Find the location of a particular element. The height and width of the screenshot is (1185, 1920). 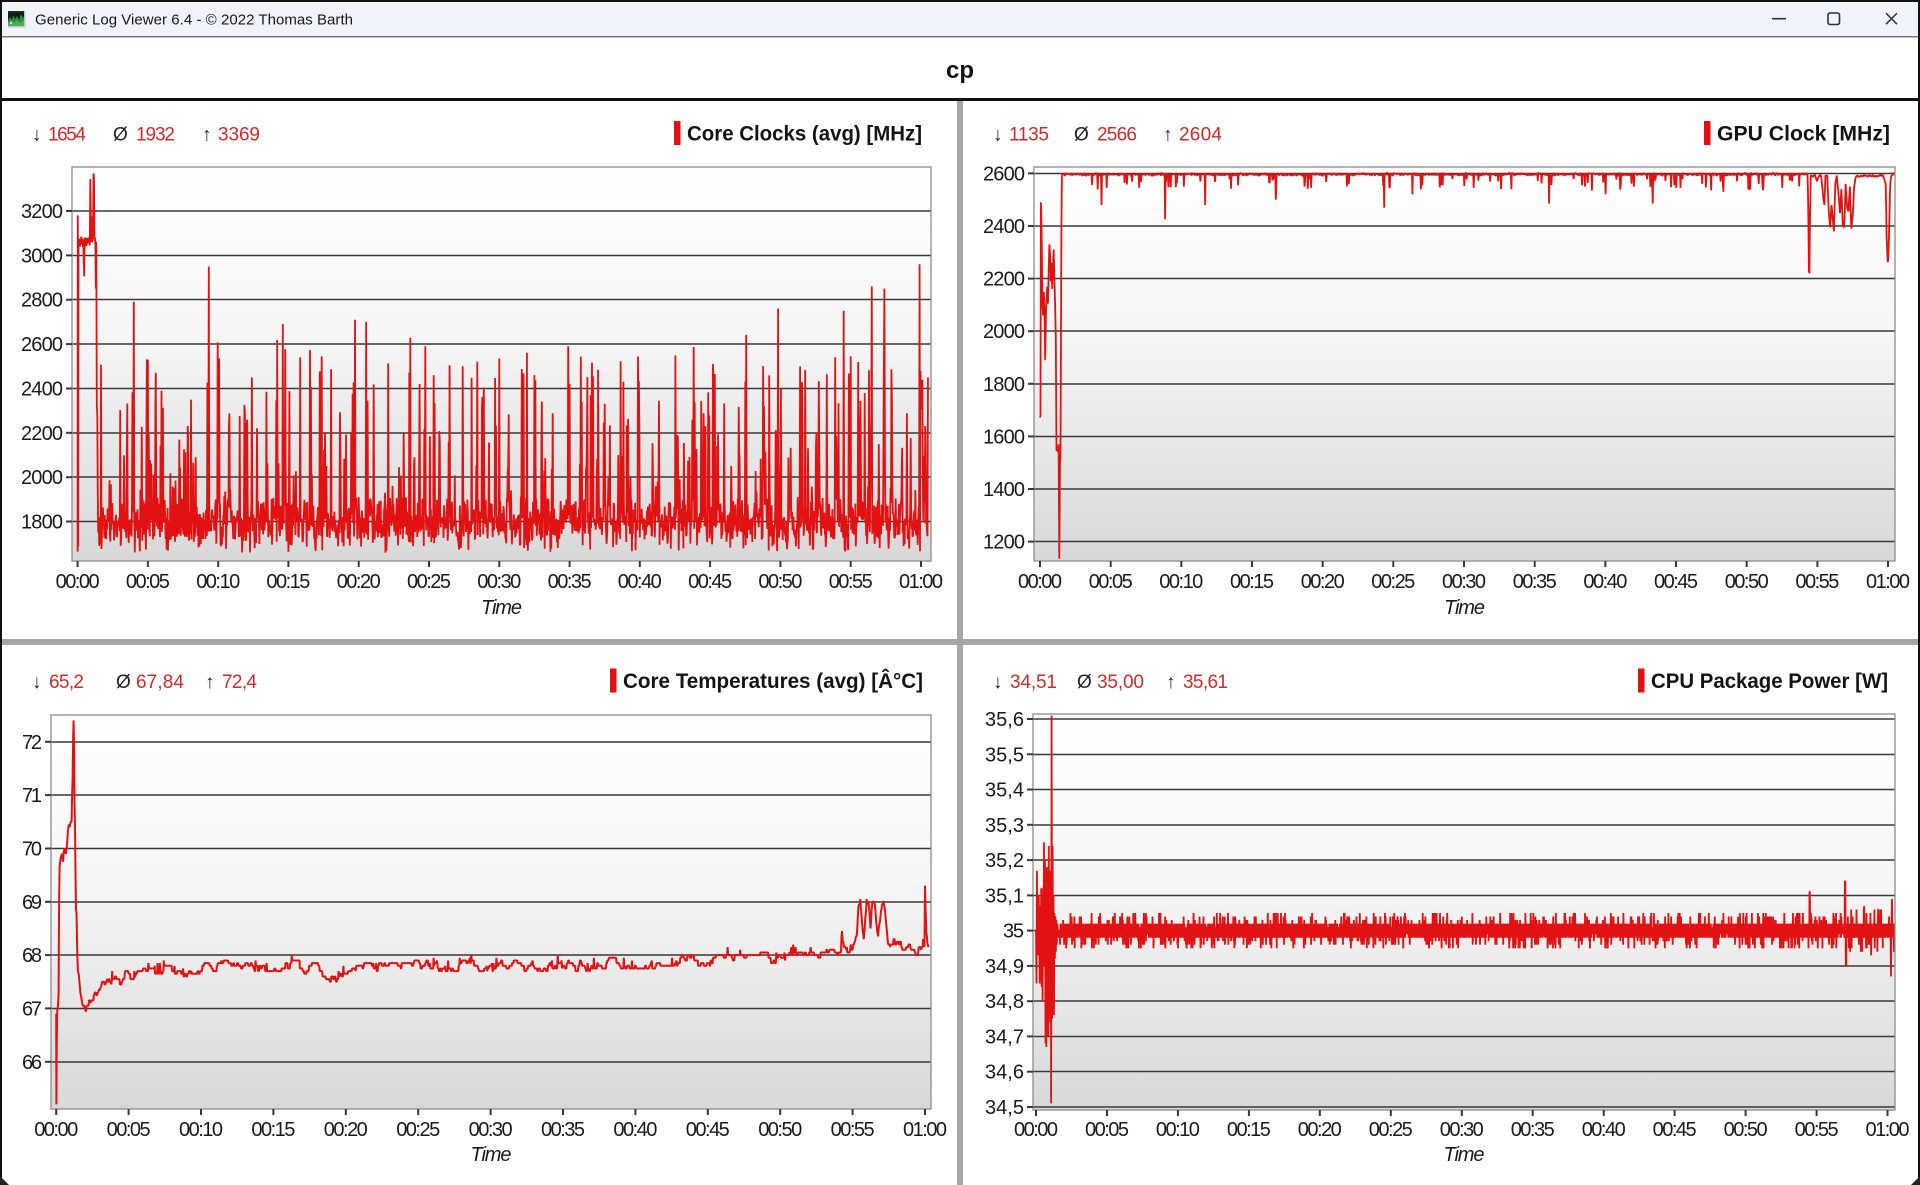

svg-text: 2800 is located at coordinates (42, 301).